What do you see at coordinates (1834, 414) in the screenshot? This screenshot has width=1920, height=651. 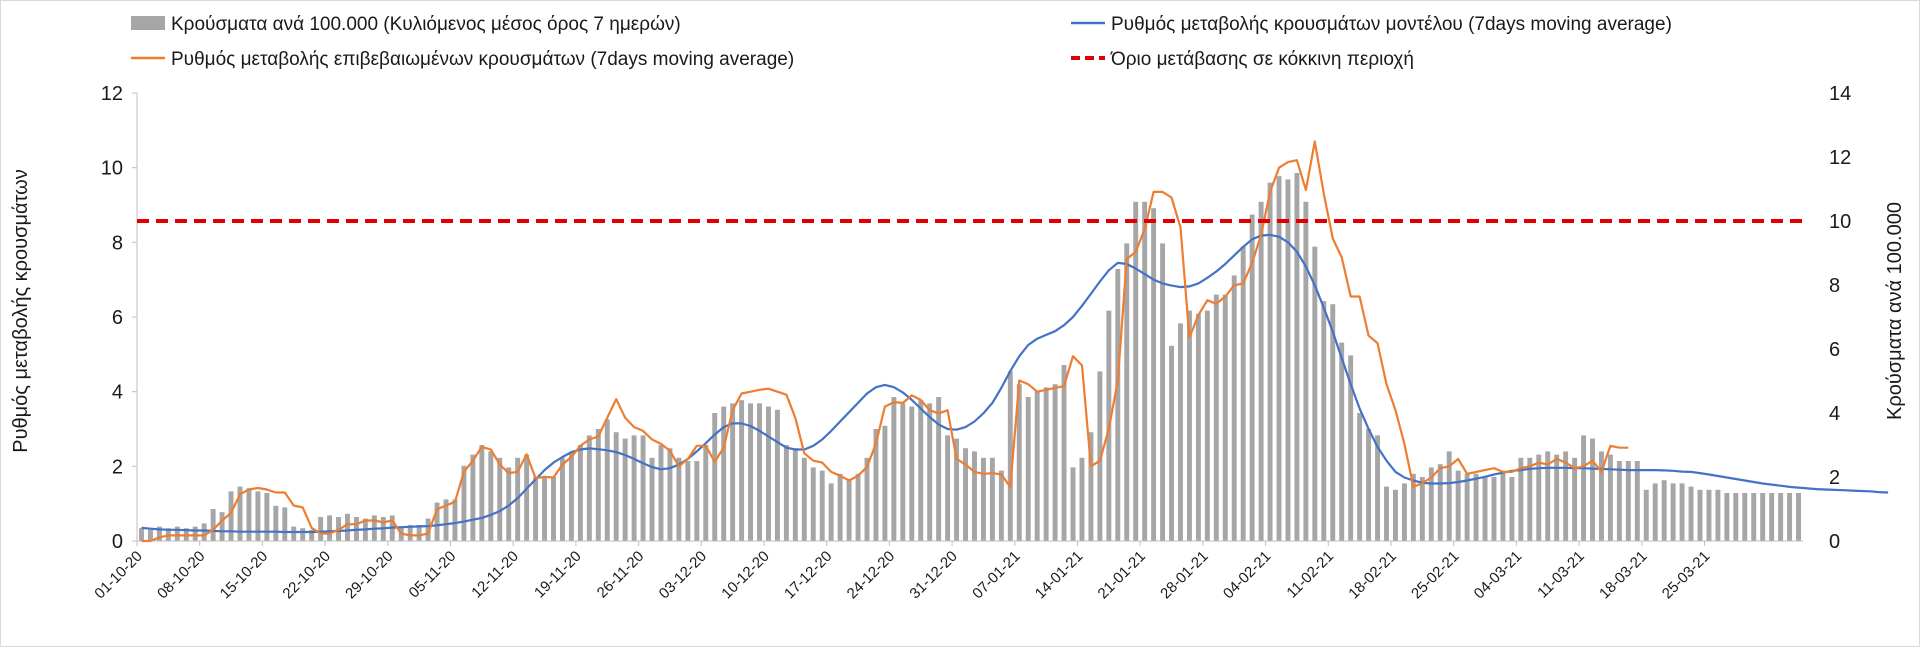 I see `y-right-tick-label: 4` at bounding box center [1834, 414].